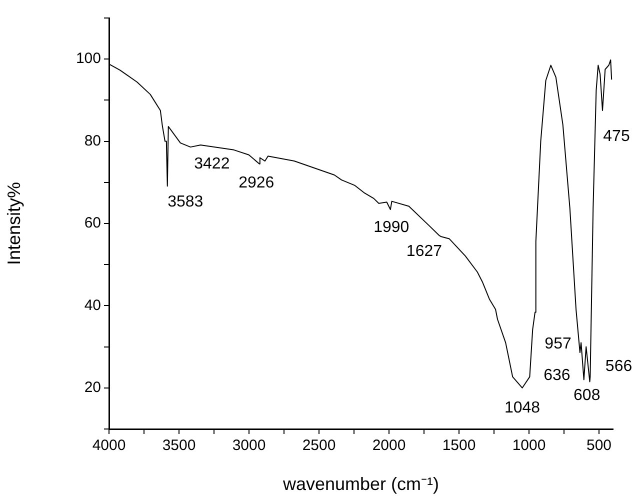 The width and height of the screenshot is (643, 500). What do you see at coordinates (522, 407) in the screenshot?
I see `annotation: 1048` at bounding box center [522, 407].